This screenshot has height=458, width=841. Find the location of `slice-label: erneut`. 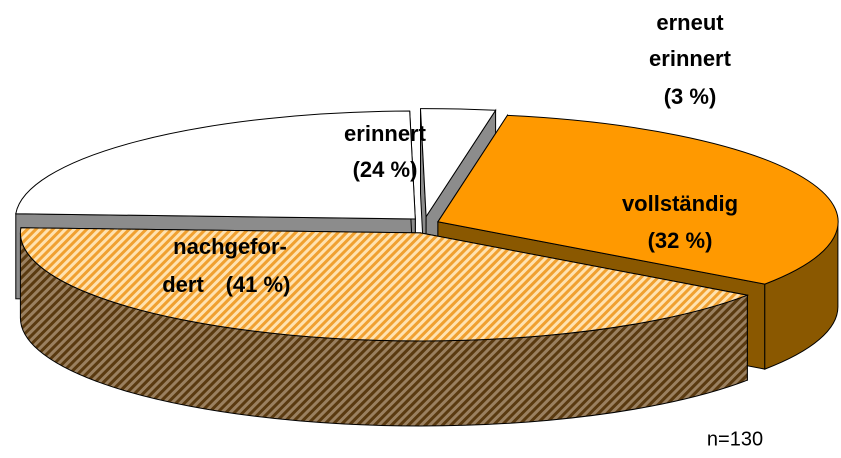

slice-label: erneut is located at coordinates (690, 22).